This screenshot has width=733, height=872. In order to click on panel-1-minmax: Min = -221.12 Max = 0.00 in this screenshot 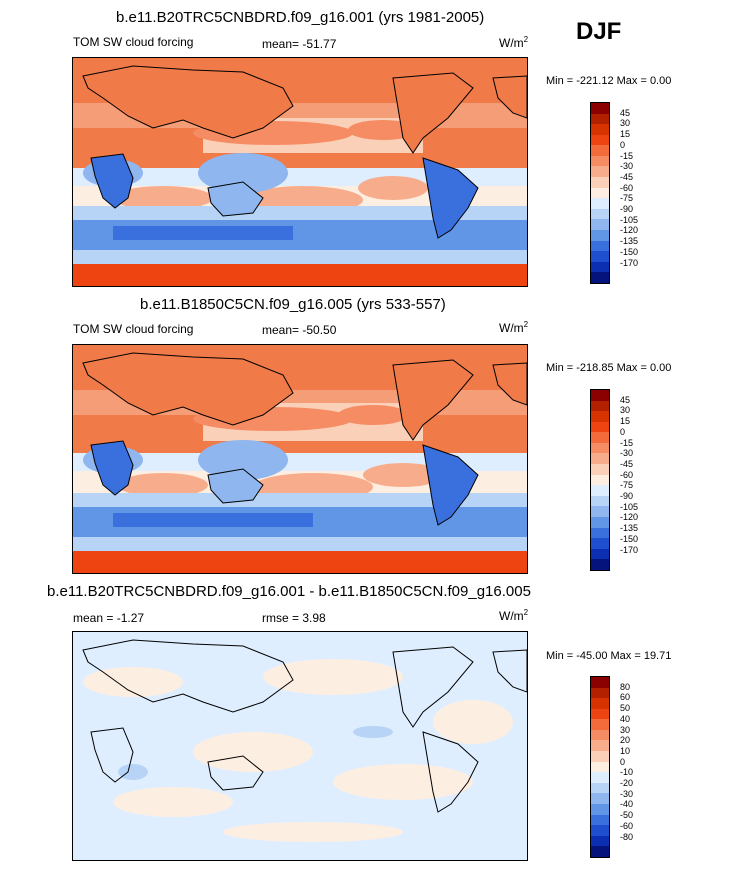, I will do `click(609, 81)`.